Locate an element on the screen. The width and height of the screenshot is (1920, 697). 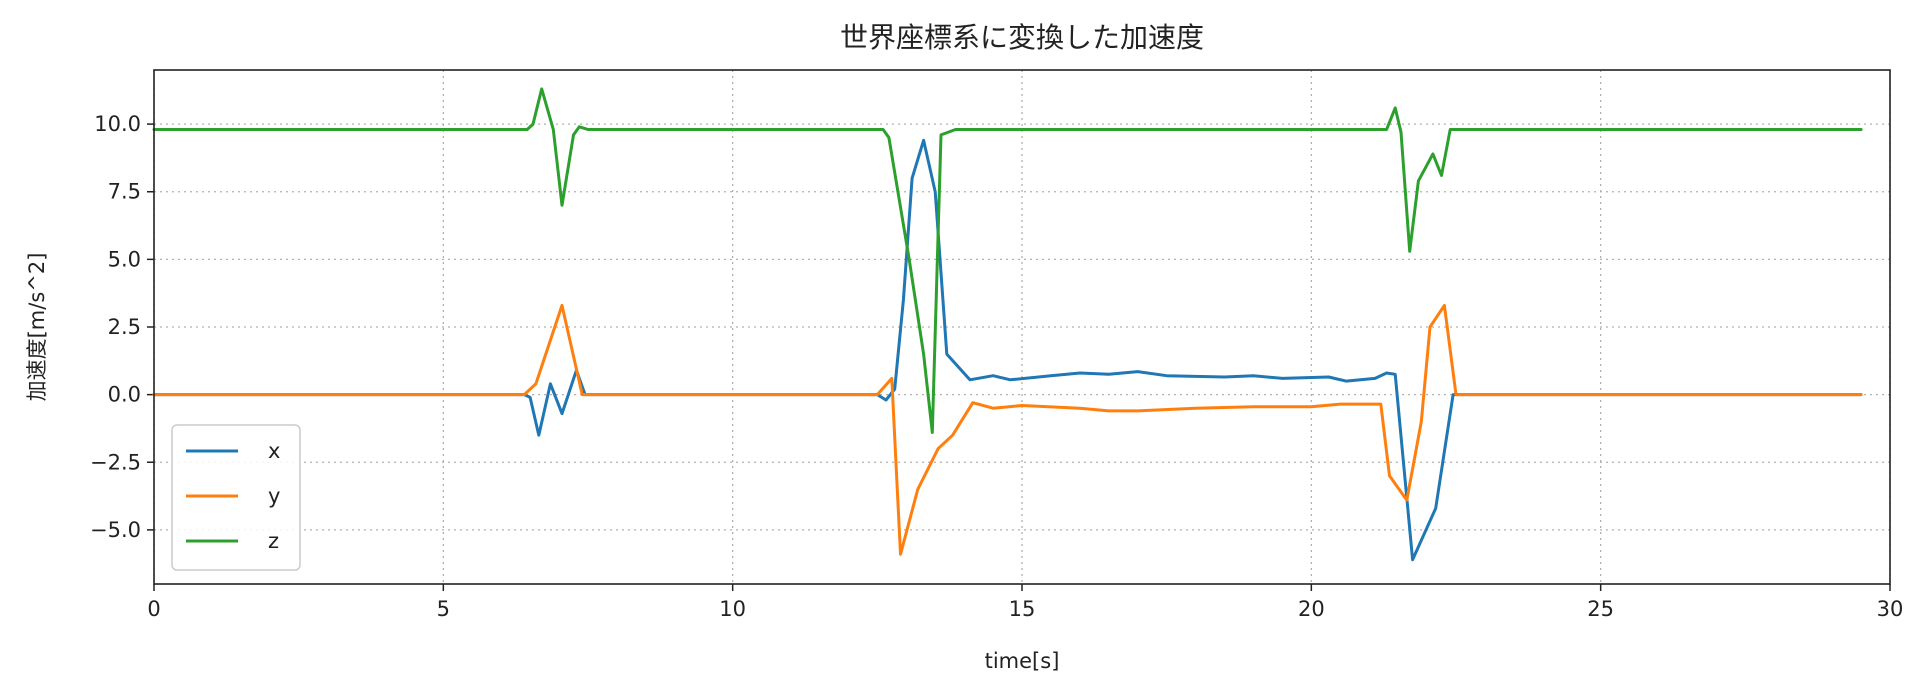
x-axis-label: time[s] is located at coordinates (1022, 661).